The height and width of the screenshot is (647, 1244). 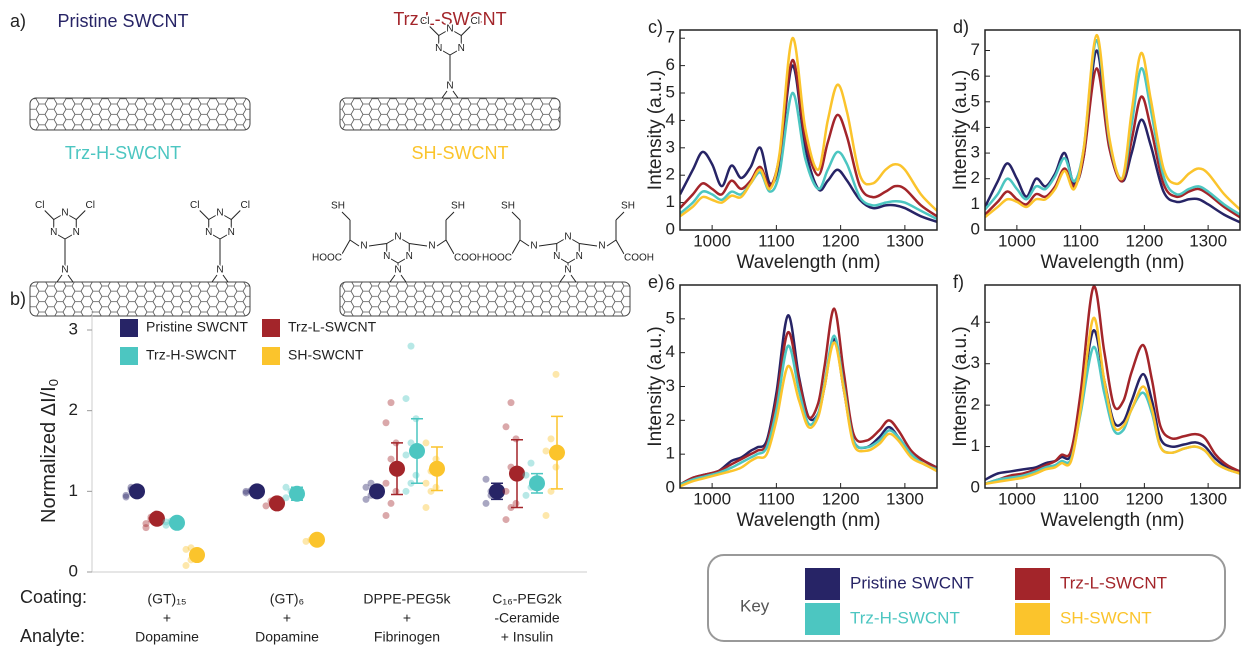 I want to click on legend-label: Trz-H-SWCNT, so click(x=191, y=355).